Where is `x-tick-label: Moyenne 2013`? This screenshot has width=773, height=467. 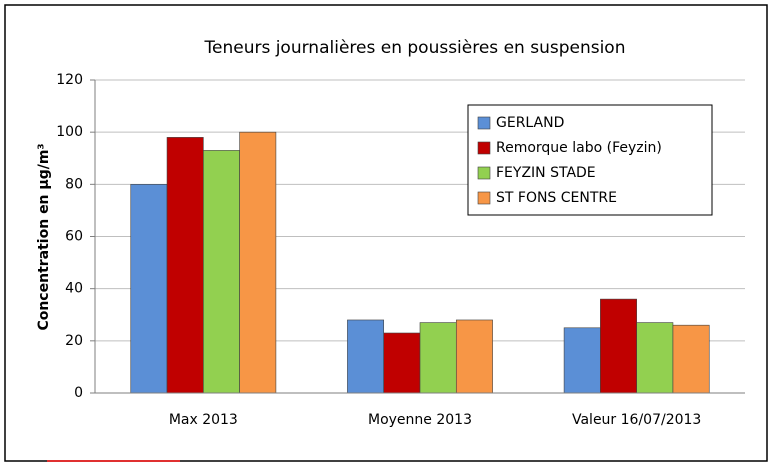
x-tick-label: Moyenne 2013 is located at coordinates (420, 420).